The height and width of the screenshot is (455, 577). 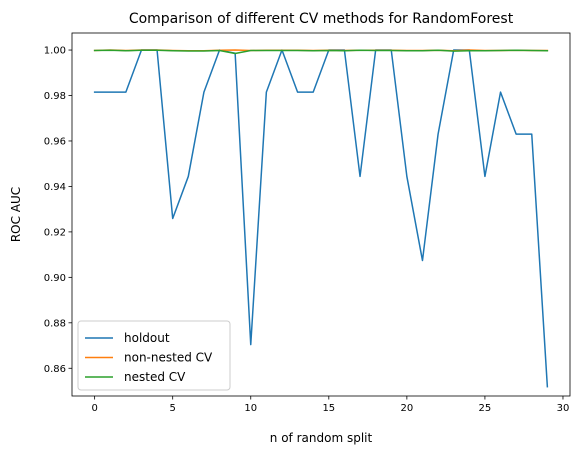 What do you see at coordinates (250, 408) in the screenshot?
I see `x-tick-label: 10` at bounding box center [250, 408].